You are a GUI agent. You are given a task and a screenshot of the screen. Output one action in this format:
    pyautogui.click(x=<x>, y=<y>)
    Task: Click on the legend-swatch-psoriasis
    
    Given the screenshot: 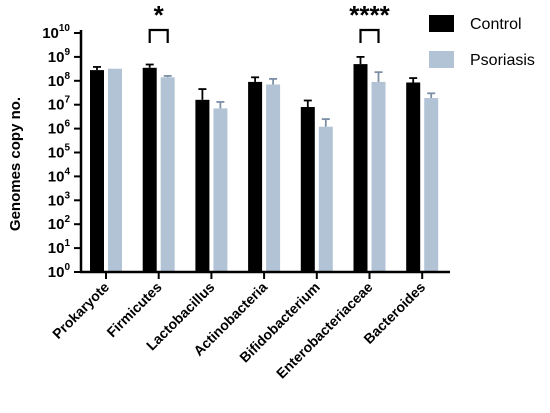 What is the action you would take?
    pyautogui.click(x=441, y=59)
    